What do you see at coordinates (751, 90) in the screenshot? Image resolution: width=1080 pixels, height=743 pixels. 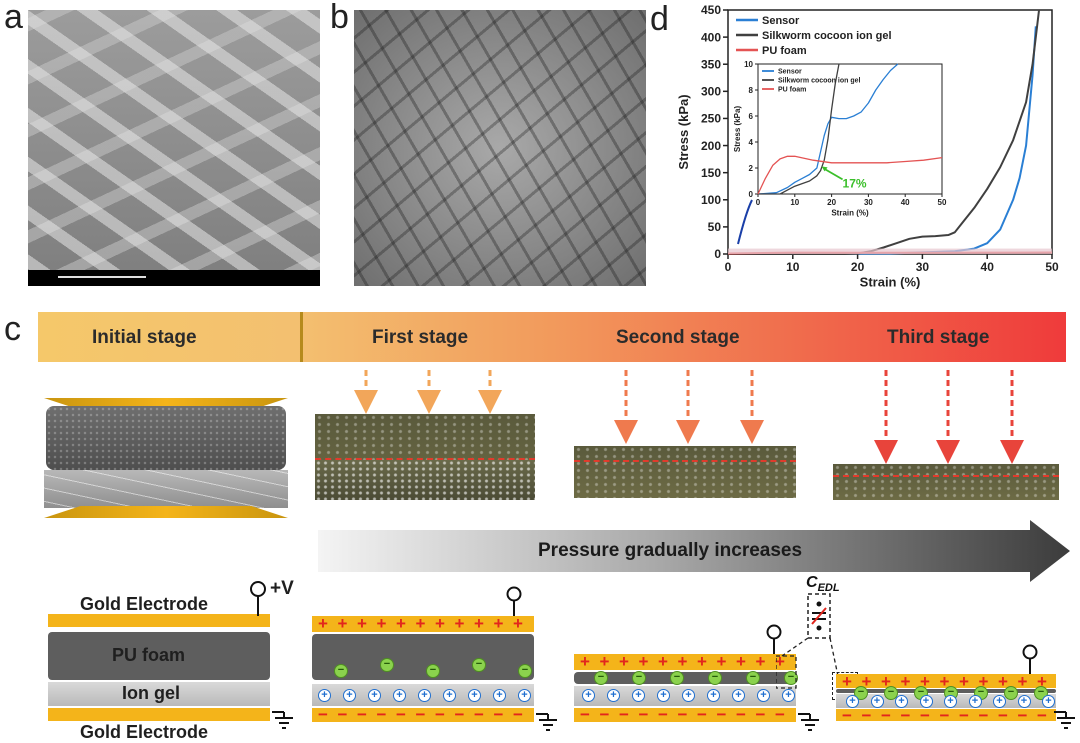 I see `inset-ytick-label: 8` at bounding box center [751, 90].